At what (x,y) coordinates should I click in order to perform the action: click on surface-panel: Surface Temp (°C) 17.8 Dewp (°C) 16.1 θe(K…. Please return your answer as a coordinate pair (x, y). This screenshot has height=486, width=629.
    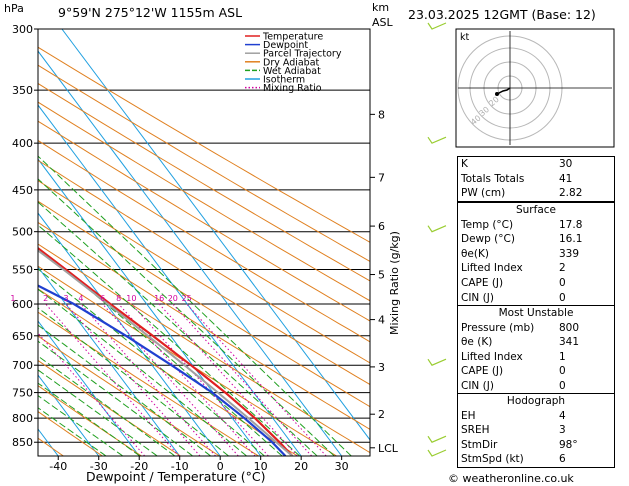
    Looking at the image, I should click on (536, 254).